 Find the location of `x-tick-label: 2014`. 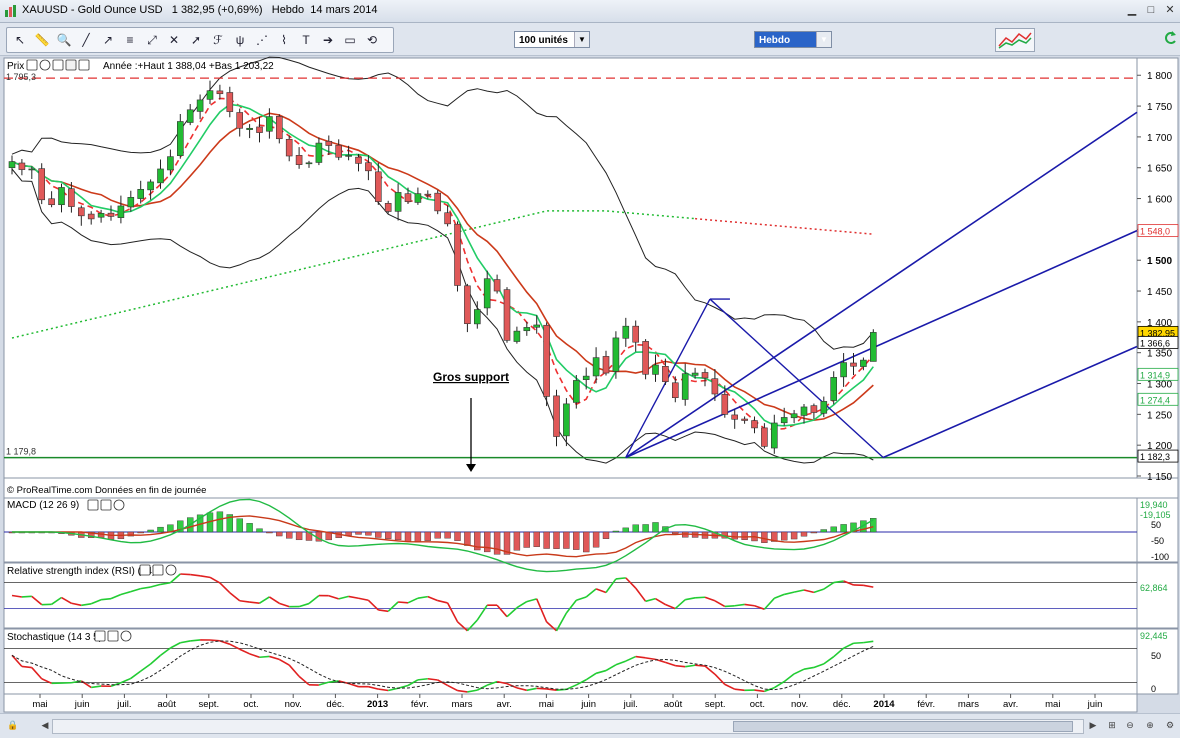

x-tick-label: 2014 is located at coordinates (884, 704).